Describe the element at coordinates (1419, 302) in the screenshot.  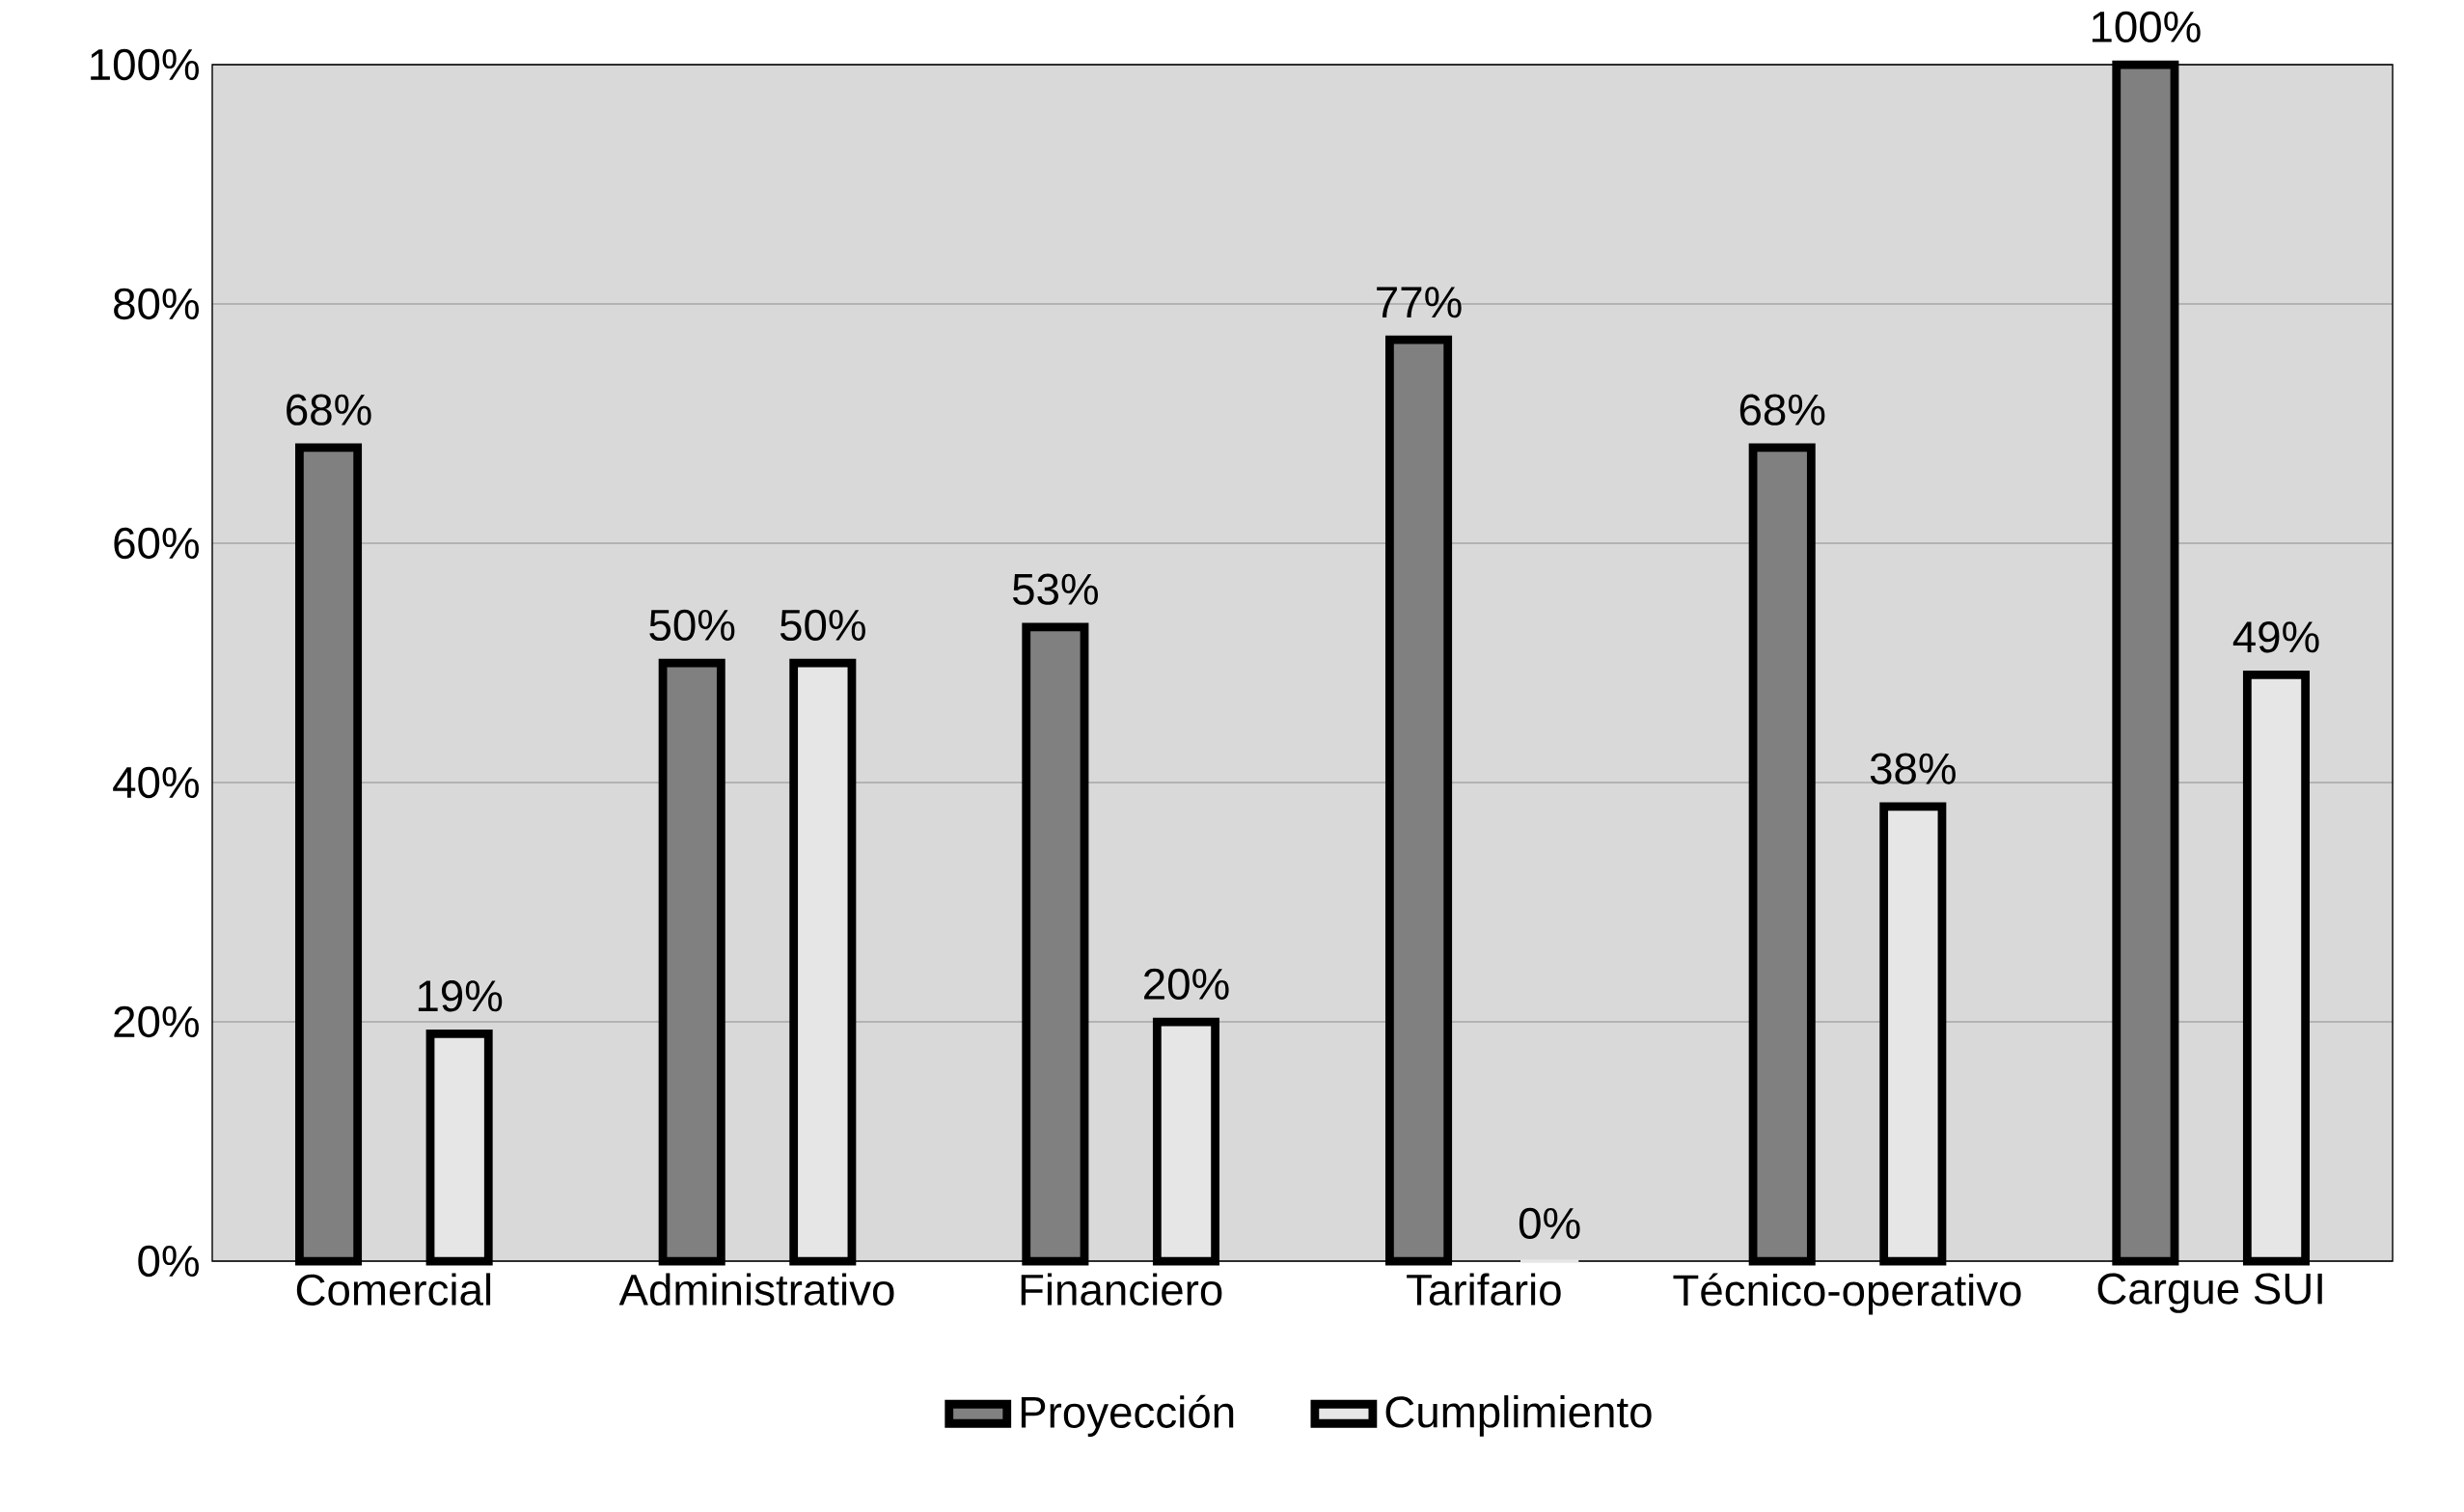
I see `data-label: 77%` at that location.